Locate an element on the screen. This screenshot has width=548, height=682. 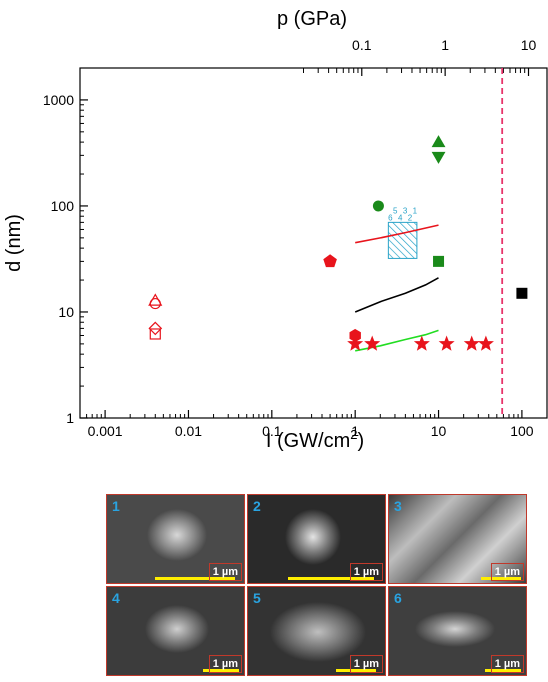
panel-number-5: 5 is located at coordinates (257, 598).